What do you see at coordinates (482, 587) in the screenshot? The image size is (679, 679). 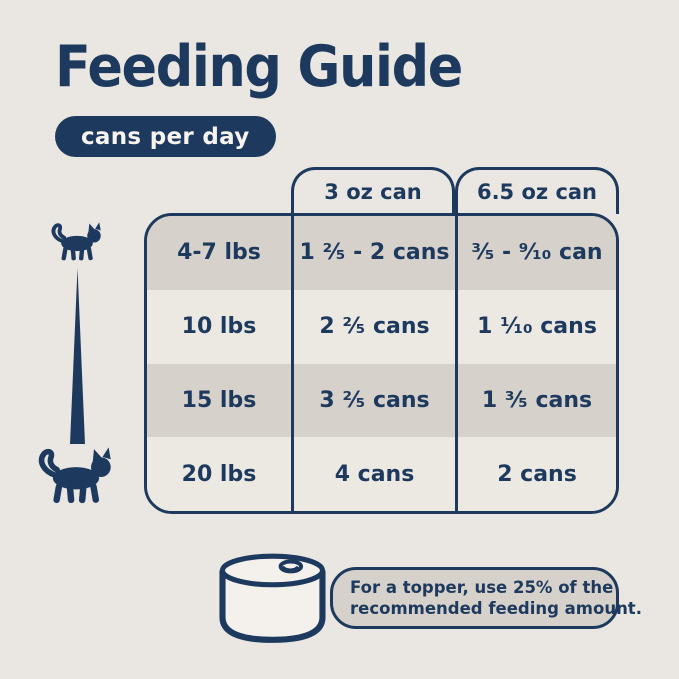 I see `topper-note-line-1: For a topper, use 25% of the` at bounding box center [482, 587].